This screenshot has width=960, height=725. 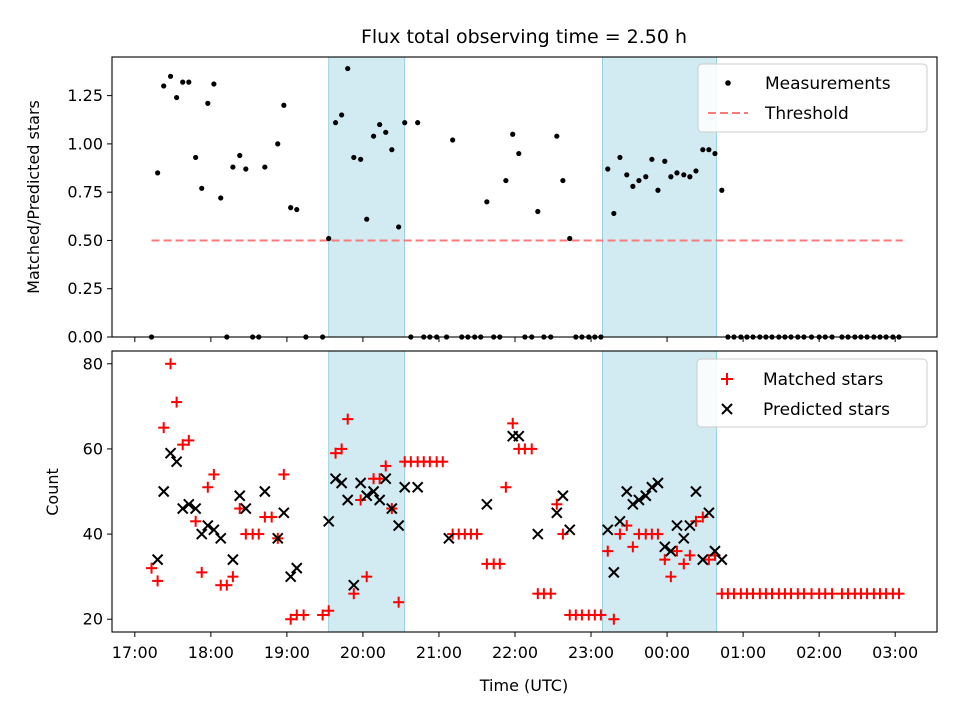 I want to click on bottom-shaded-interval, so click(x=367, y=491).